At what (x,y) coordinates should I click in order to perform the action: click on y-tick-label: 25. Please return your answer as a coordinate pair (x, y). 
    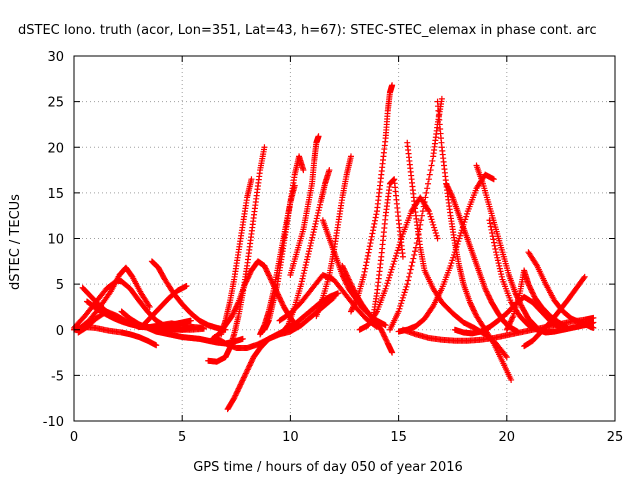
    Looking at the image, I should click on (55, 103).